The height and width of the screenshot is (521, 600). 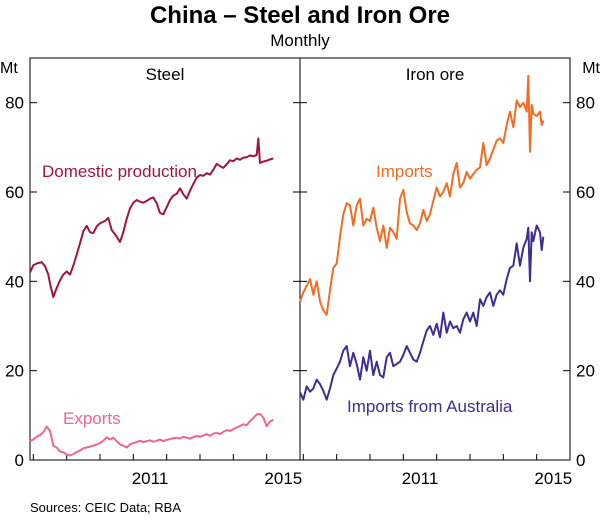 I want to click on y-tick-label-right: 60, so click(x=585, y=192).